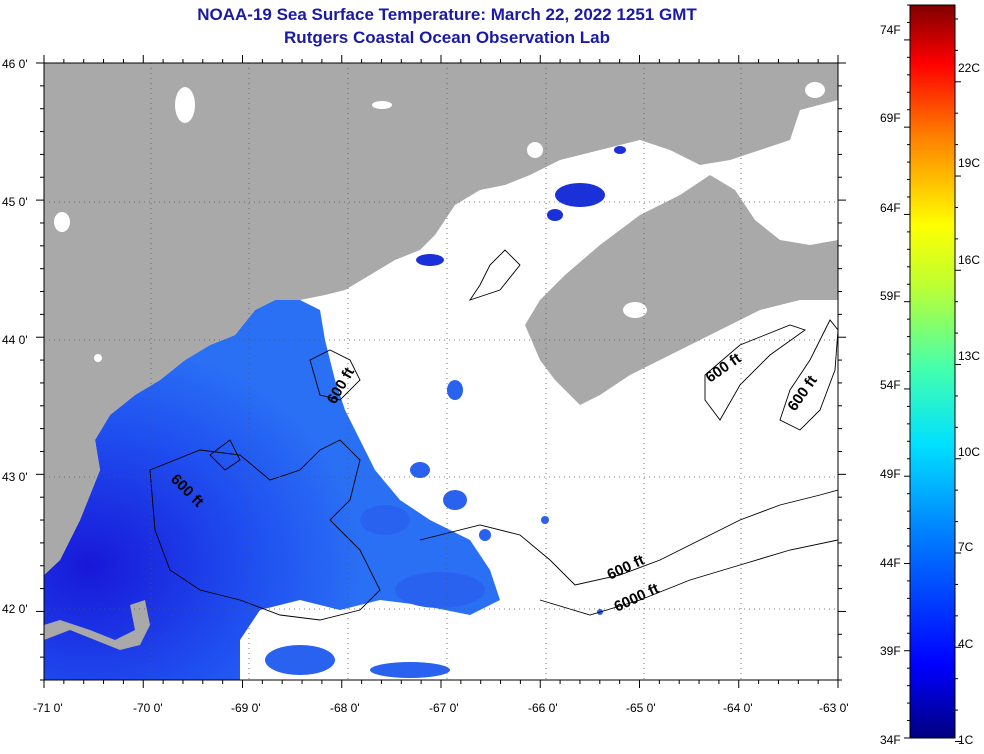 The width and height of the screenshot is (984, 754). What do you see at coordinates (890, 563) in the screenshot?
I see `cb-f-44: 44F` at bounding box center [890, 563].